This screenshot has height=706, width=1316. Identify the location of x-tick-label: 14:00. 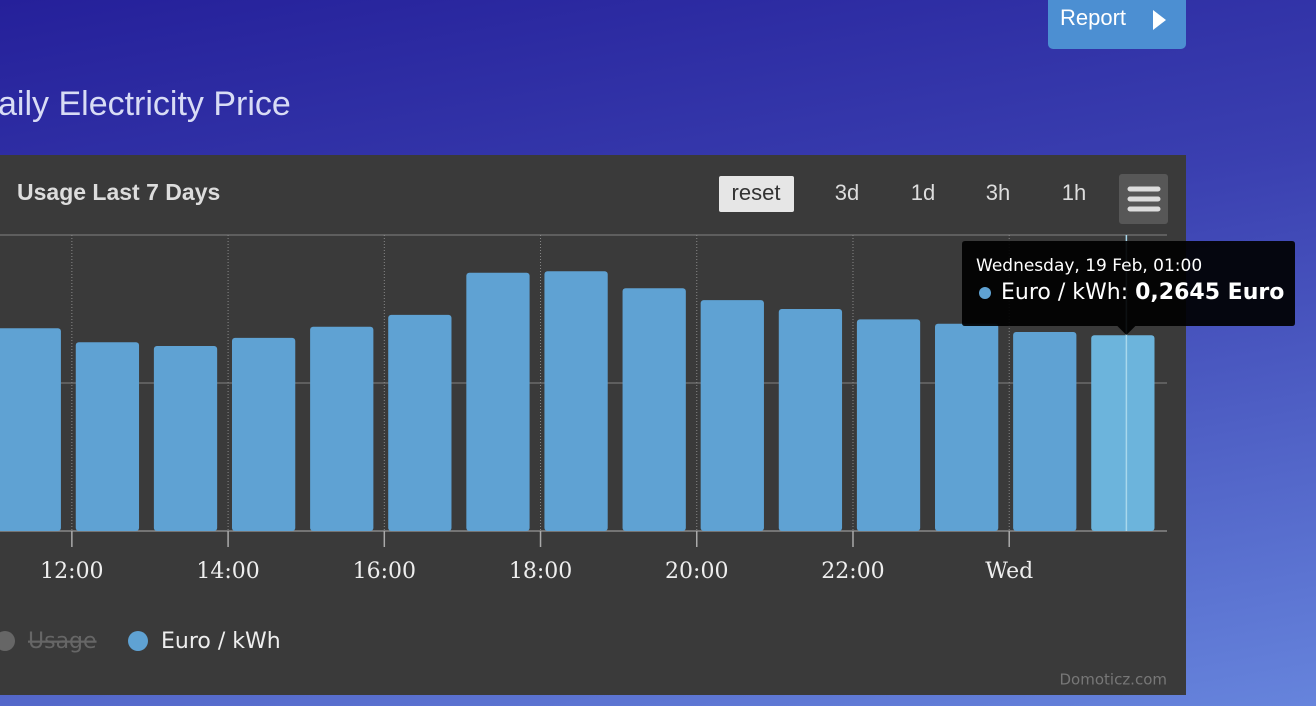
(227, 571).